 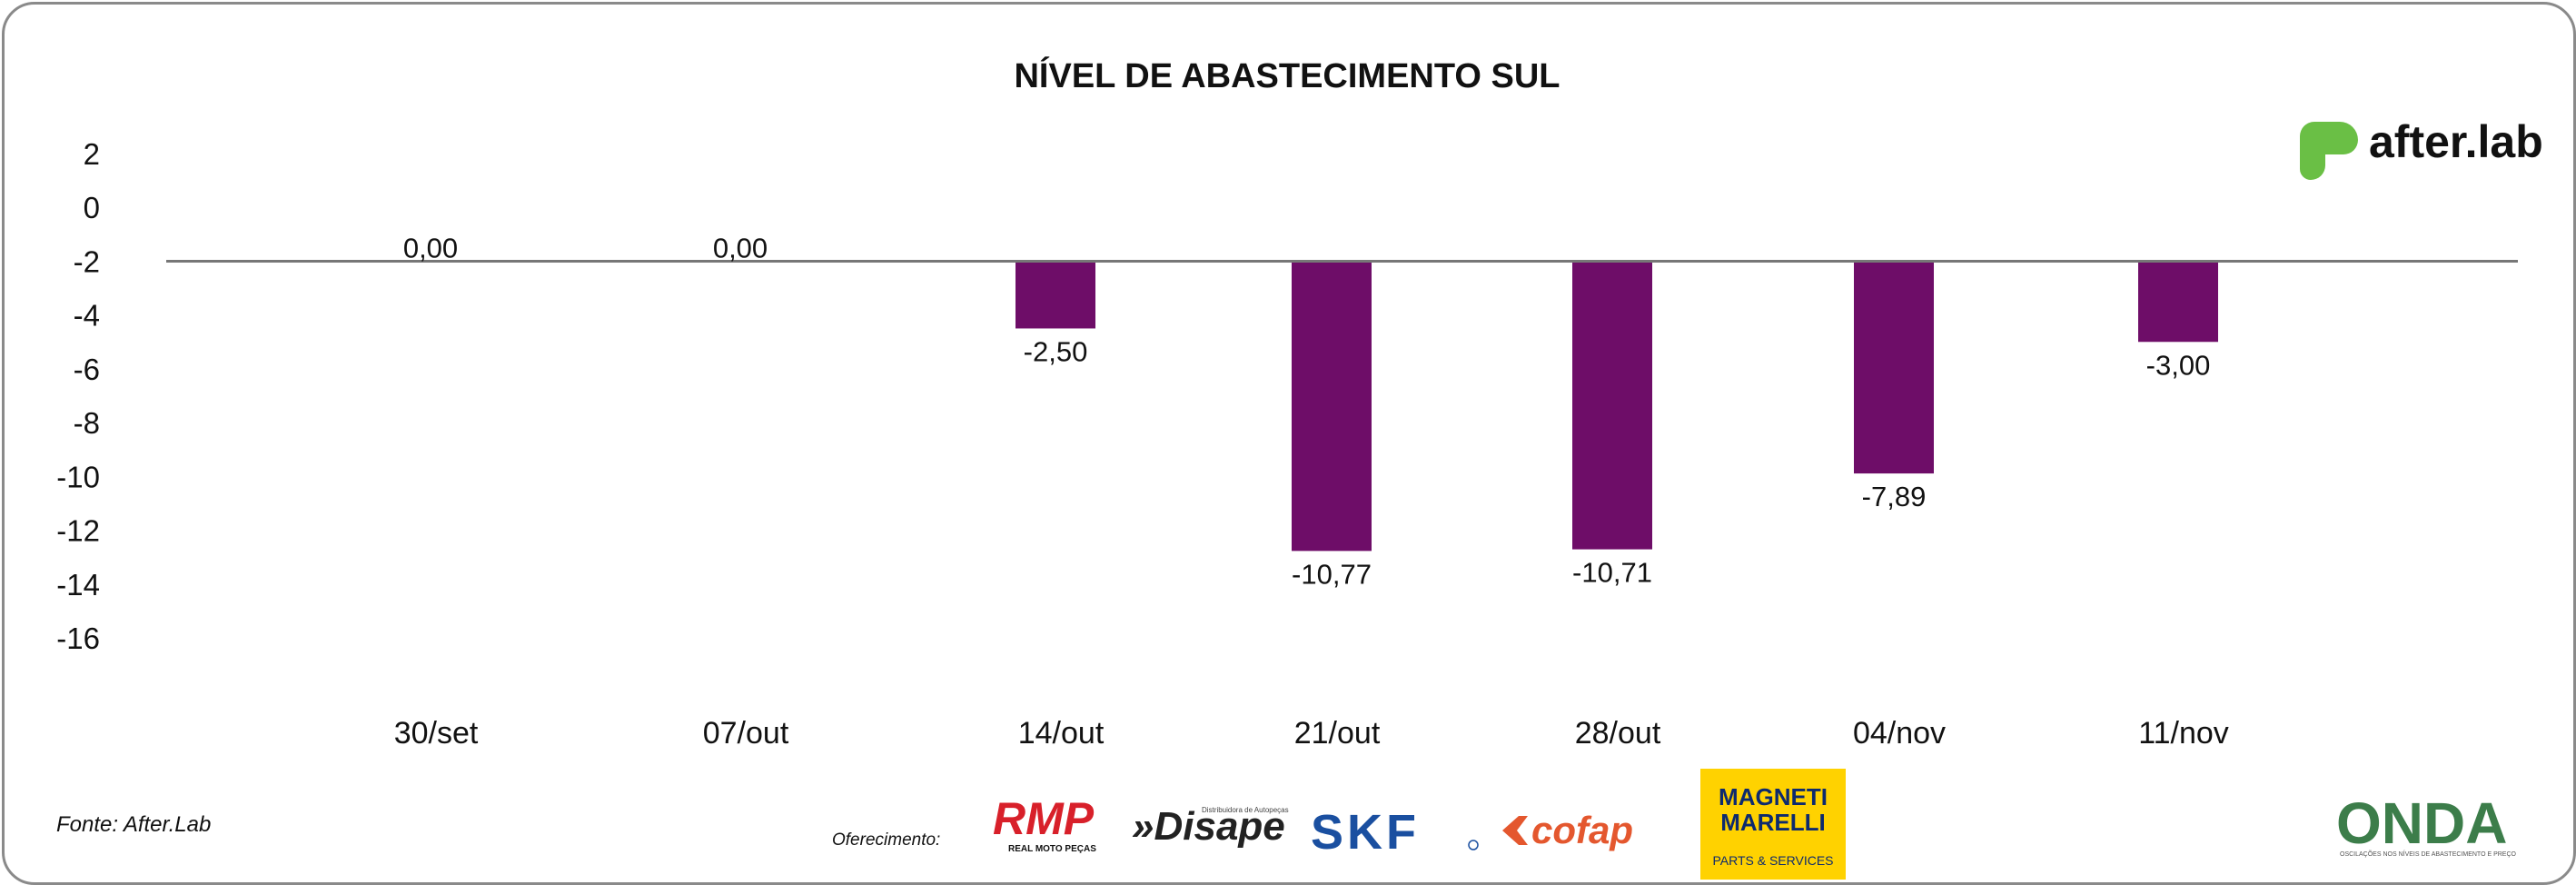 I want to click on disape-wordmark: »Disape, so click(x=1208, y=826).